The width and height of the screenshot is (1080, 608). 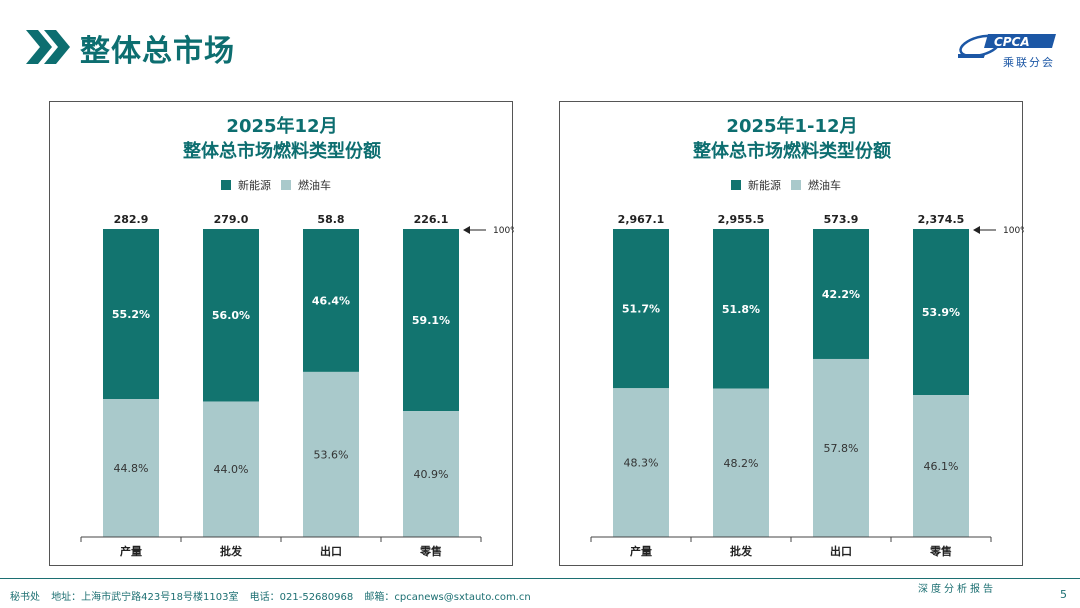 What do you see at coordinates (957, 589) in the screenshot?
I see `report-tag: 深度分析报告` at bounding box center [957, 589].